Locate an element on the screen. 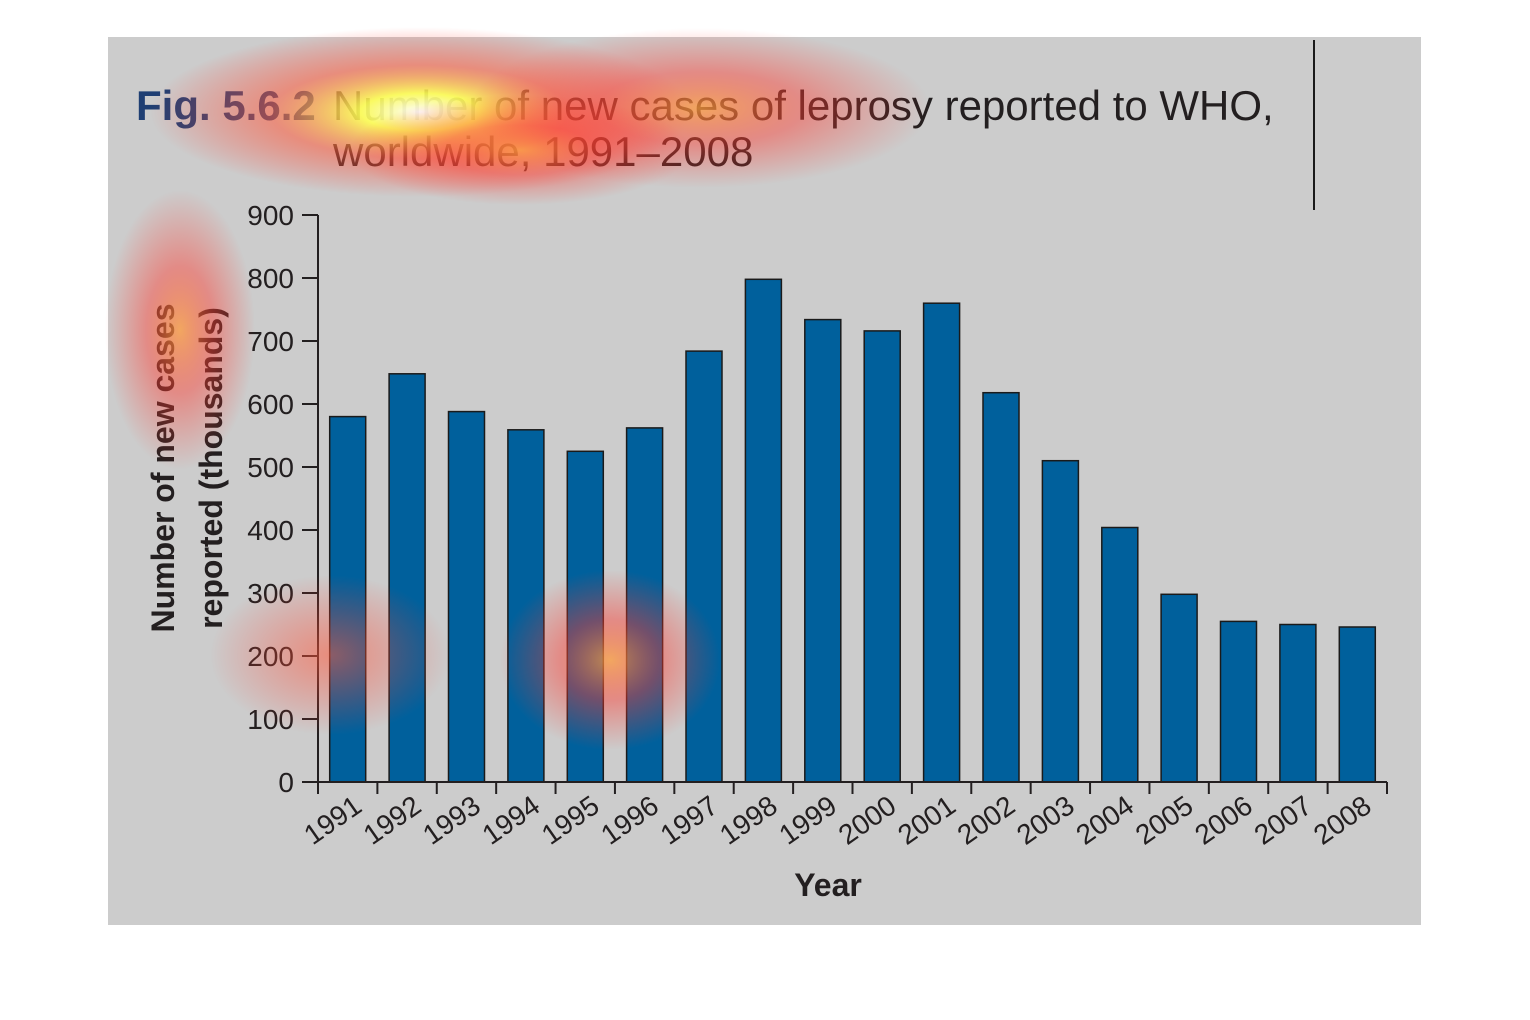 This screenshot has height=1020, width=1530. y-tick-label: 0 is located at coordinates (286, 782).